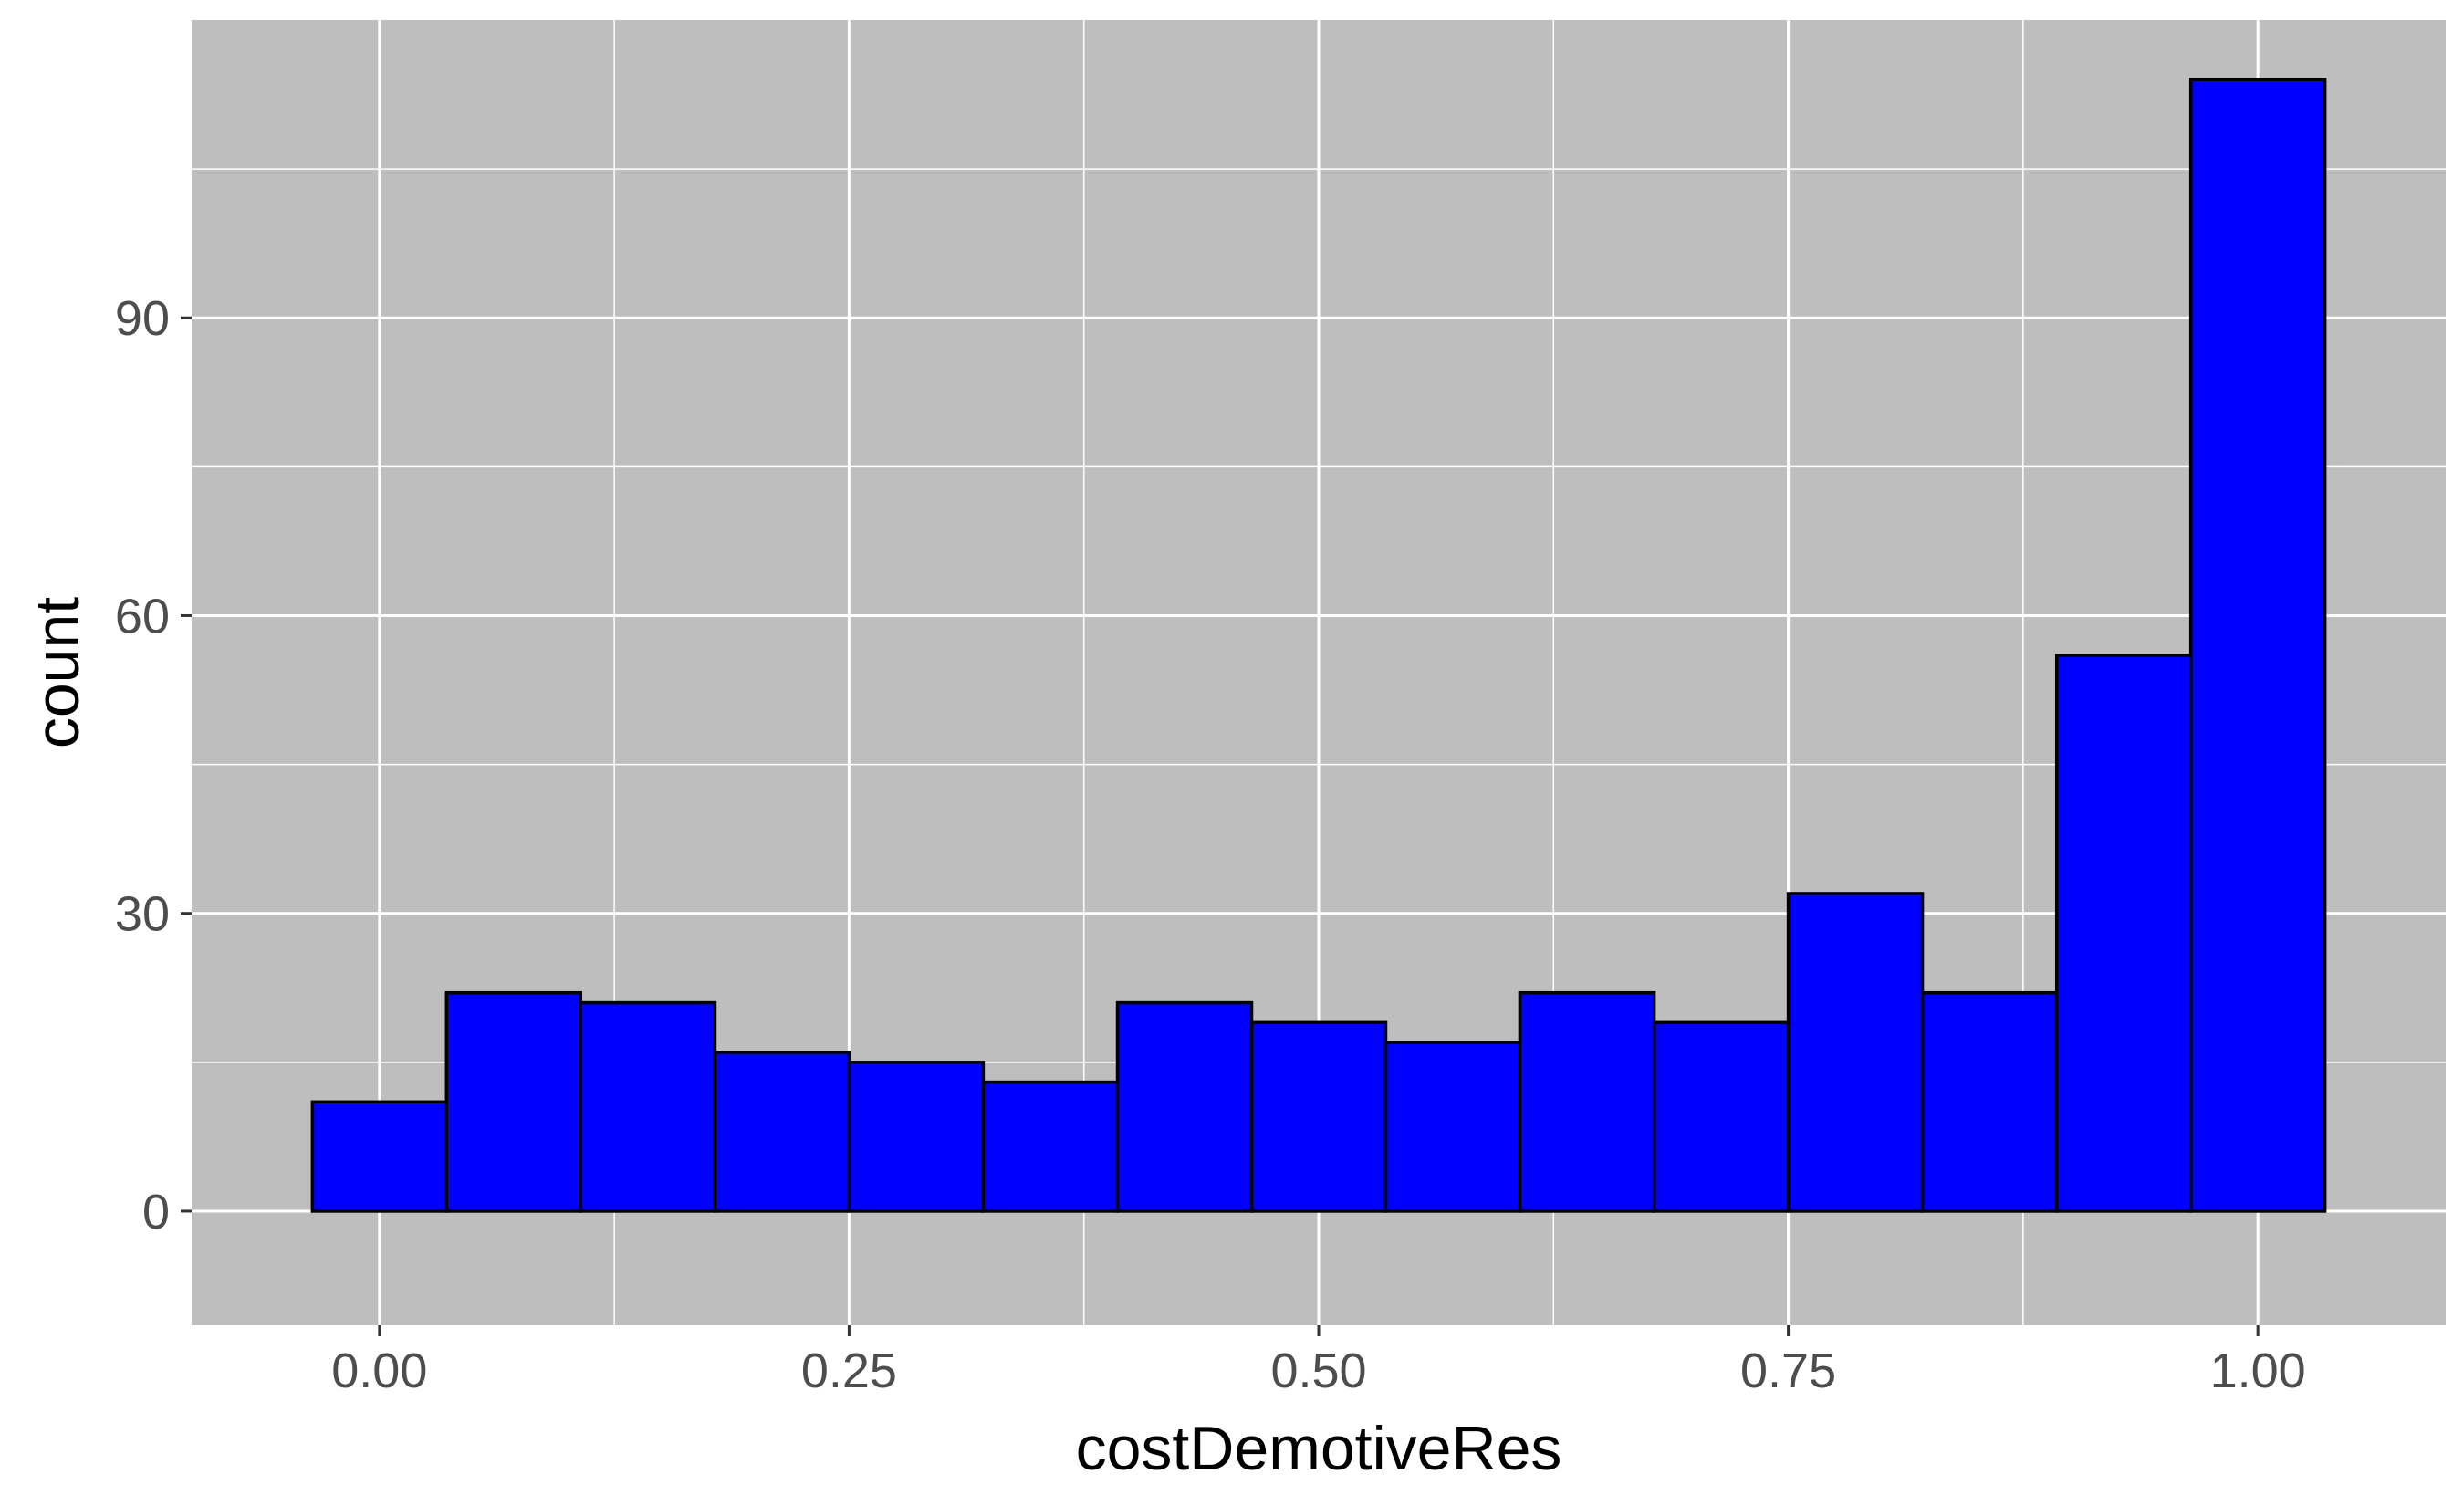  I want to click on y-tick-label: 30, so click(142, 914).